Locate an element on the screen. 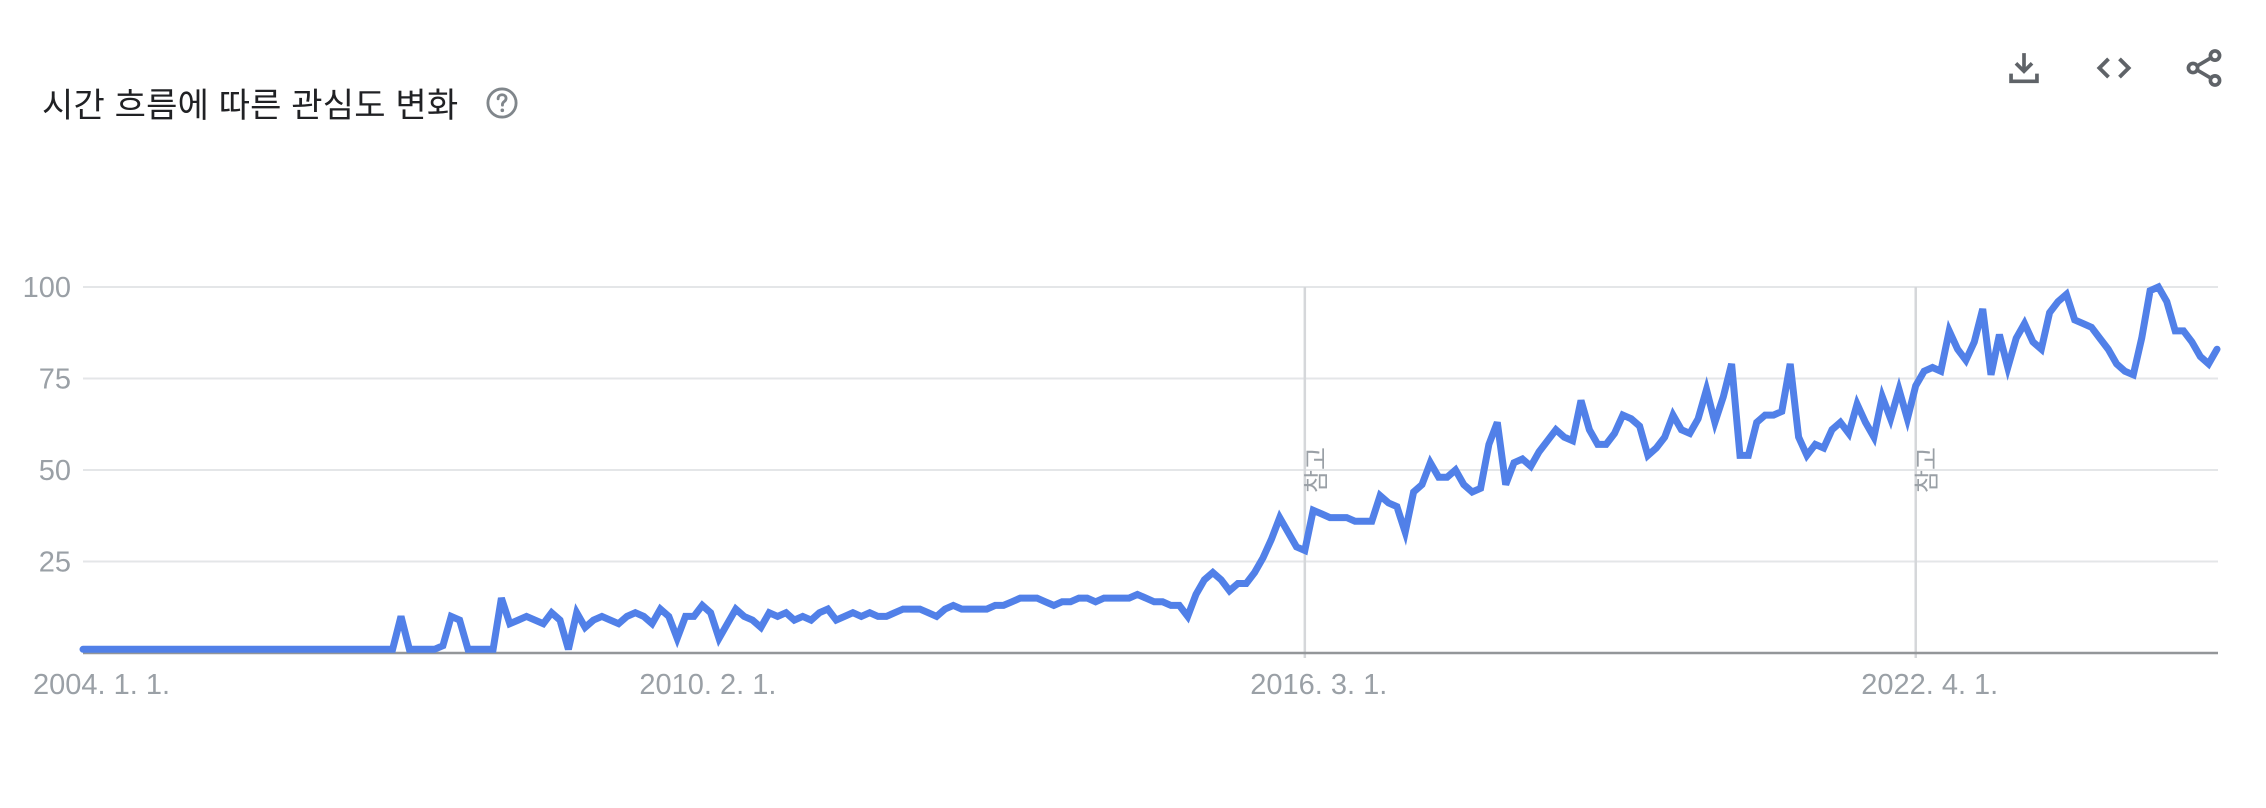 The width and height of the screenshot is (2266, 808). x-axis-label-0: 2004. 1. 1. is located at coordinates (101, 685).